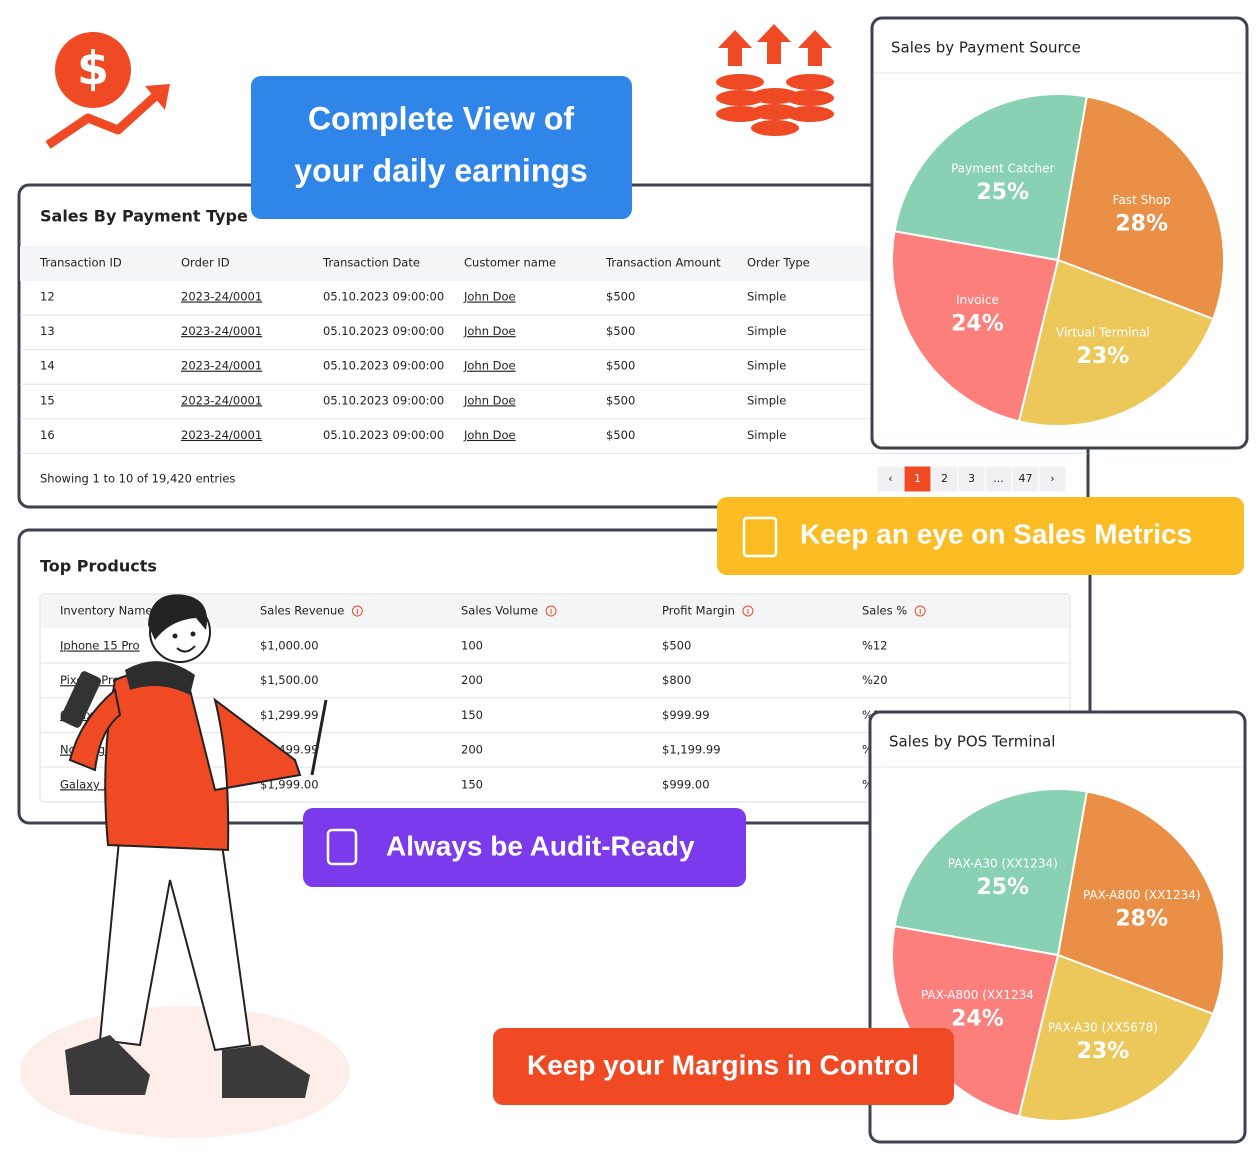  I want to click on table-footer: Showing 1 to 10 of 19,420 entries, so click(137, 479).